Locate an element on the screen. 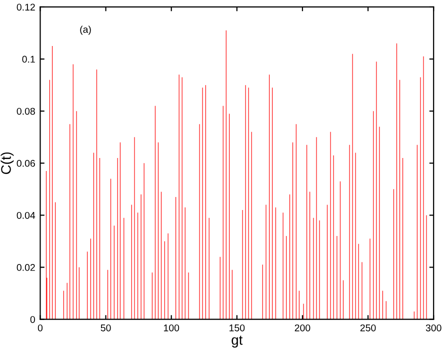 The width and height of the screenshot is (447, 349). x-tick-label: 300 is located at coordinates (434, 328).